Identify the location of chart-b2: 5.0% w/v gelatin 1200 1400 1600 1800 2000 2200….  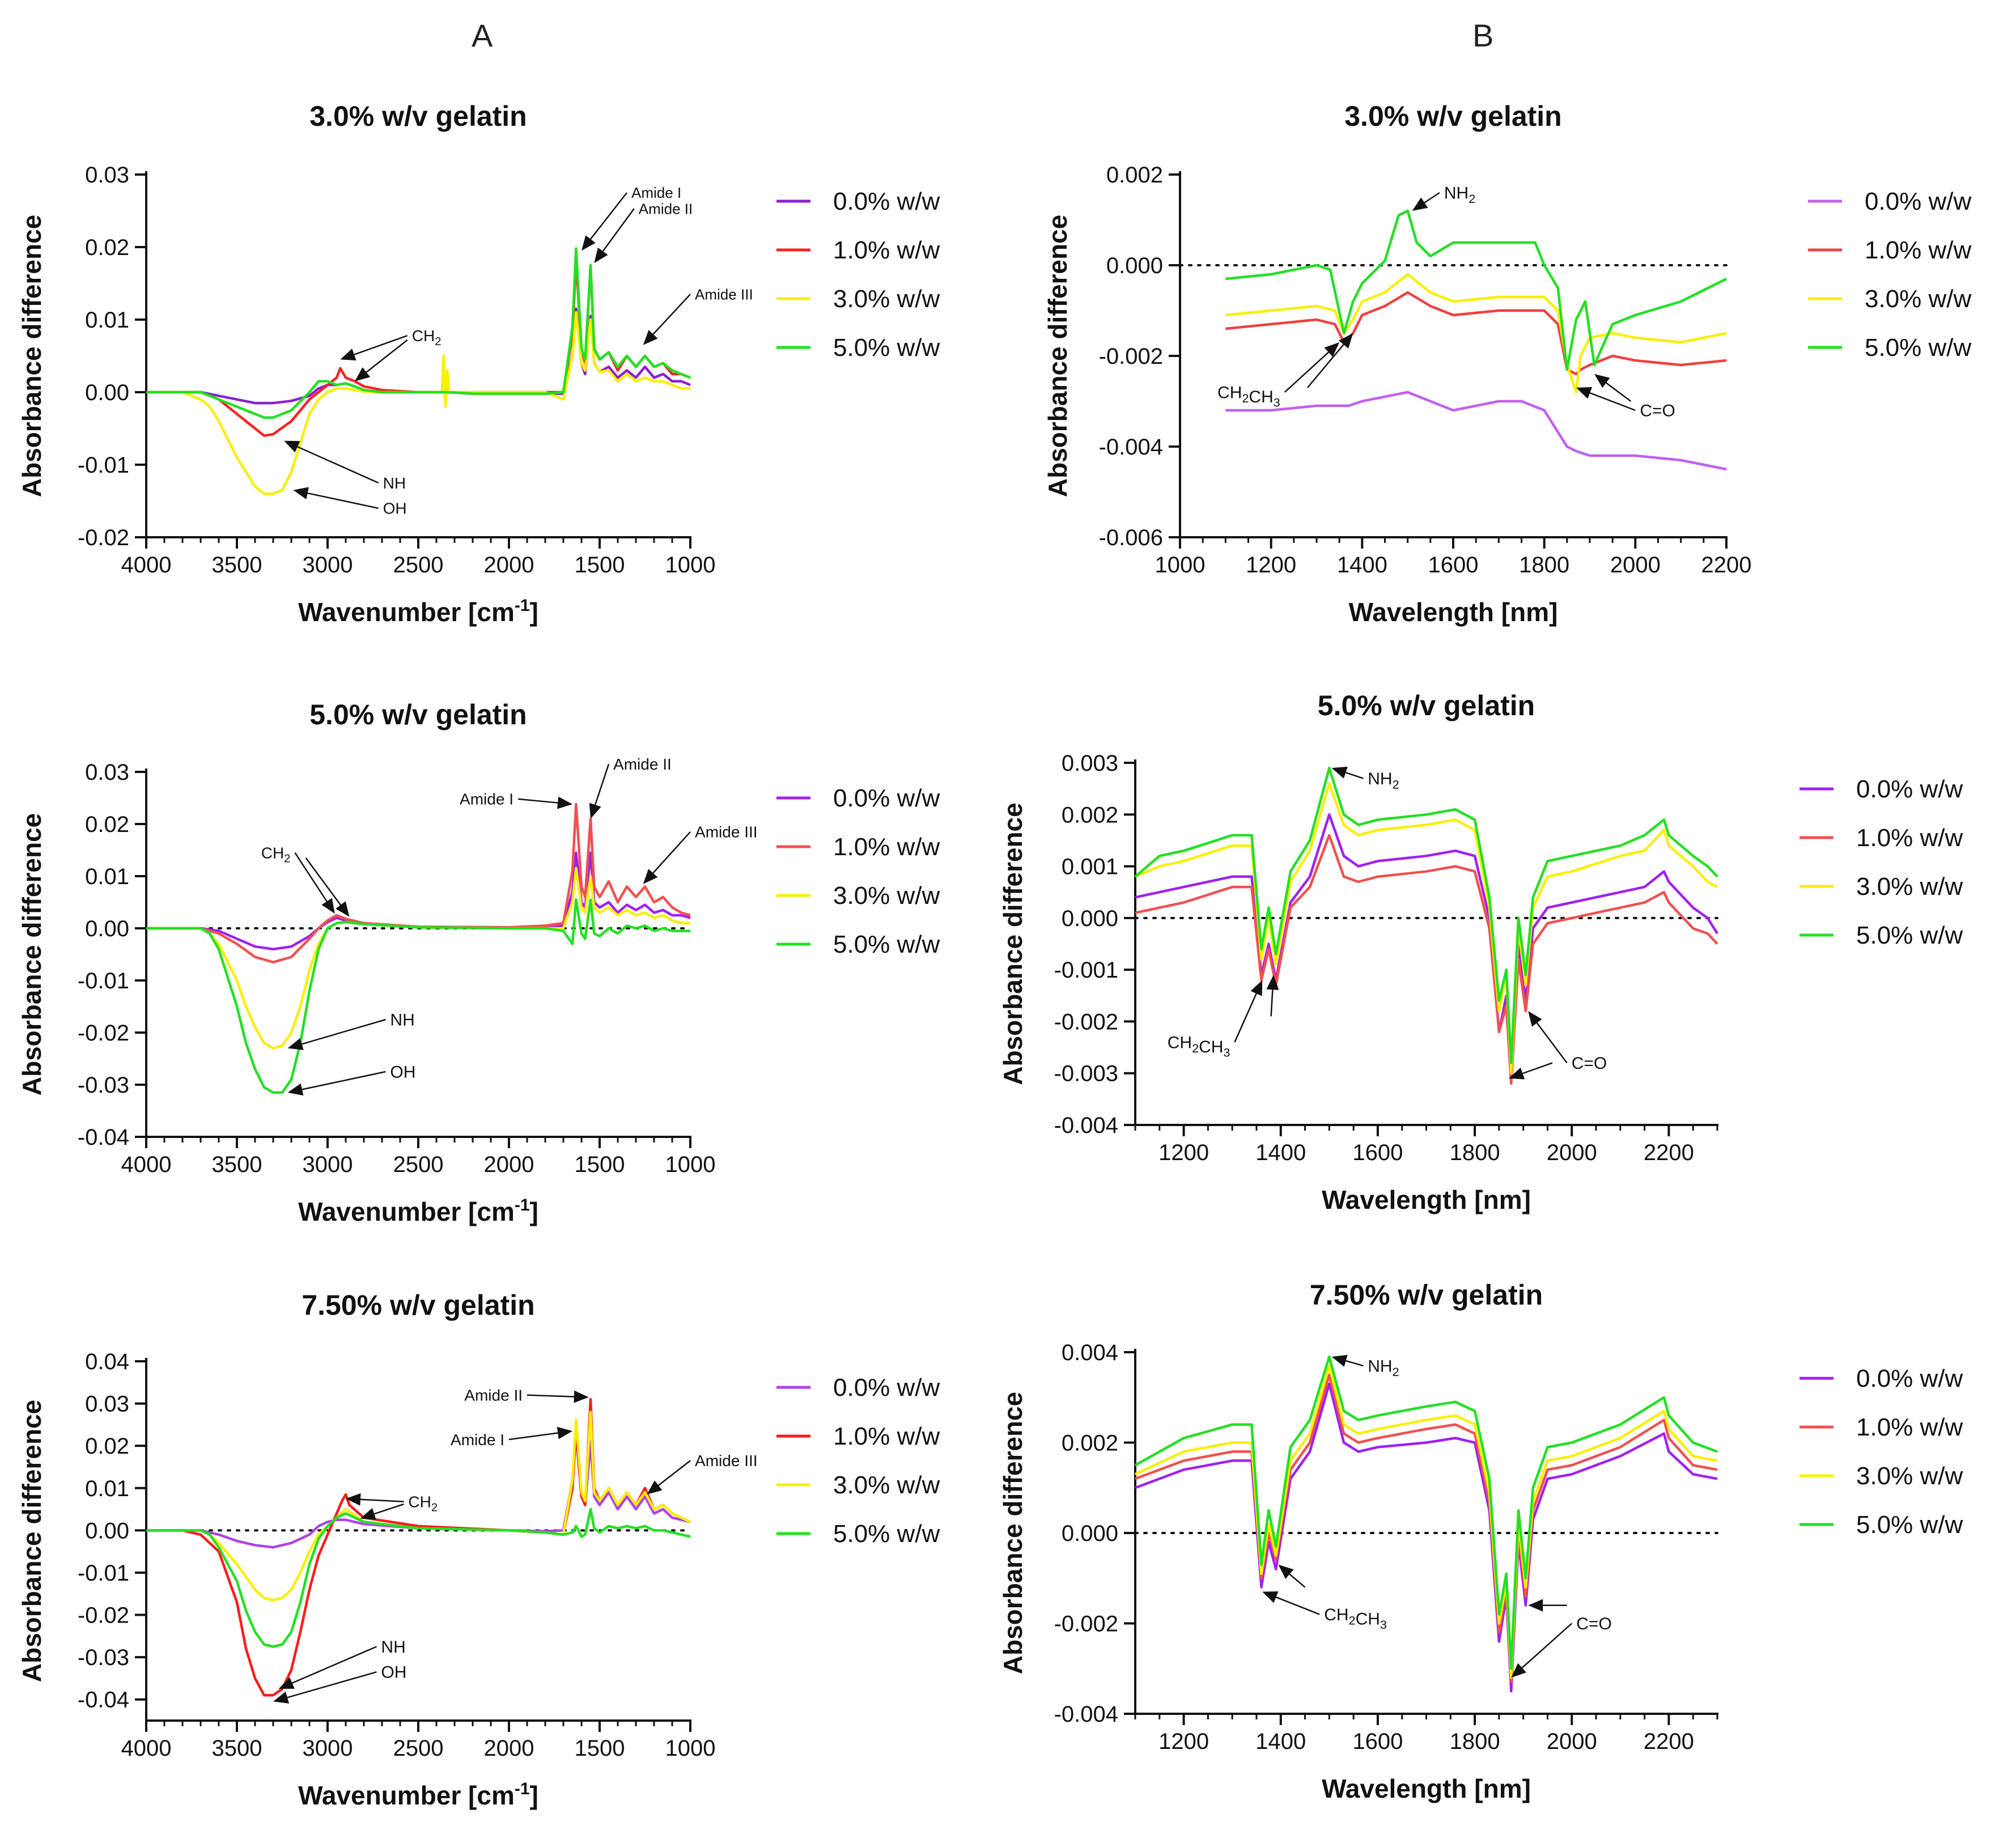
(1480, 952).